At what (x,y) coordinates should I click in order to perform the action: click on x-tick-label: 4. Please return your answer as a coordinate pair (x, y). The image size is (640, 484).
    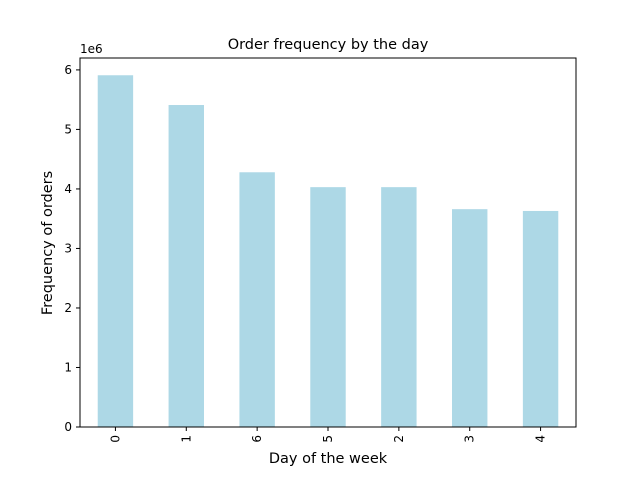
    Looking at the image, I should click on (541, 439).